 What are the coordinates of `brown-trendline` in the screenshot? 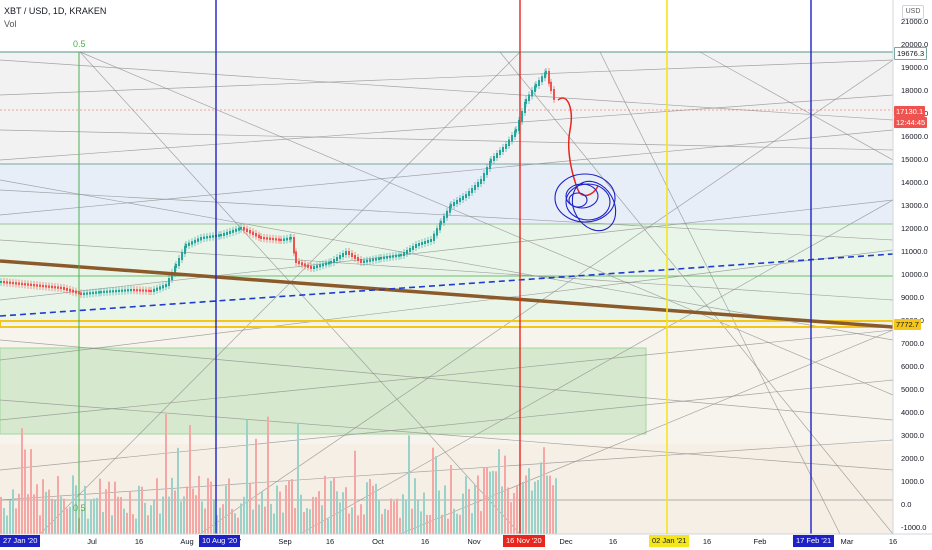 It's located at (447, 294).